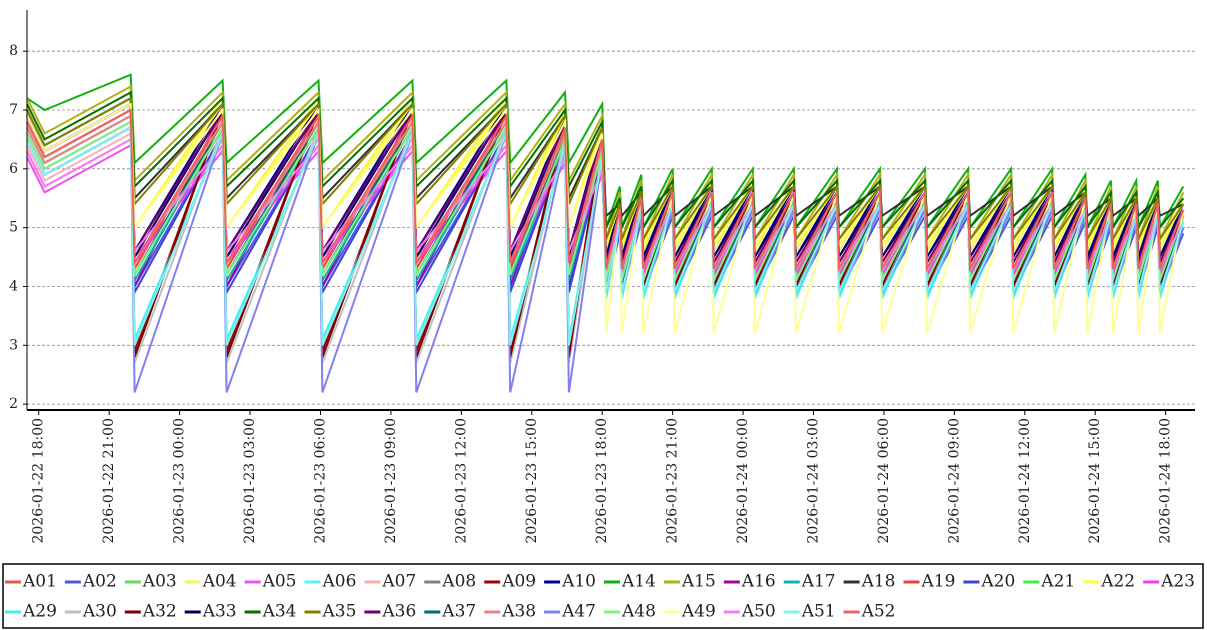 The height and width of the screenshot is (630, 1207). I want to click on legend-label: A47, so click(578, 612).